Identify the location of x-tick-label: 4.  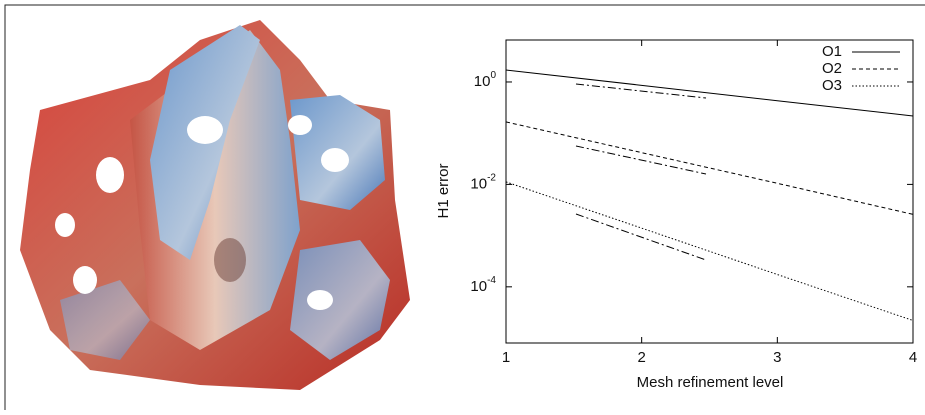
(913, 357).